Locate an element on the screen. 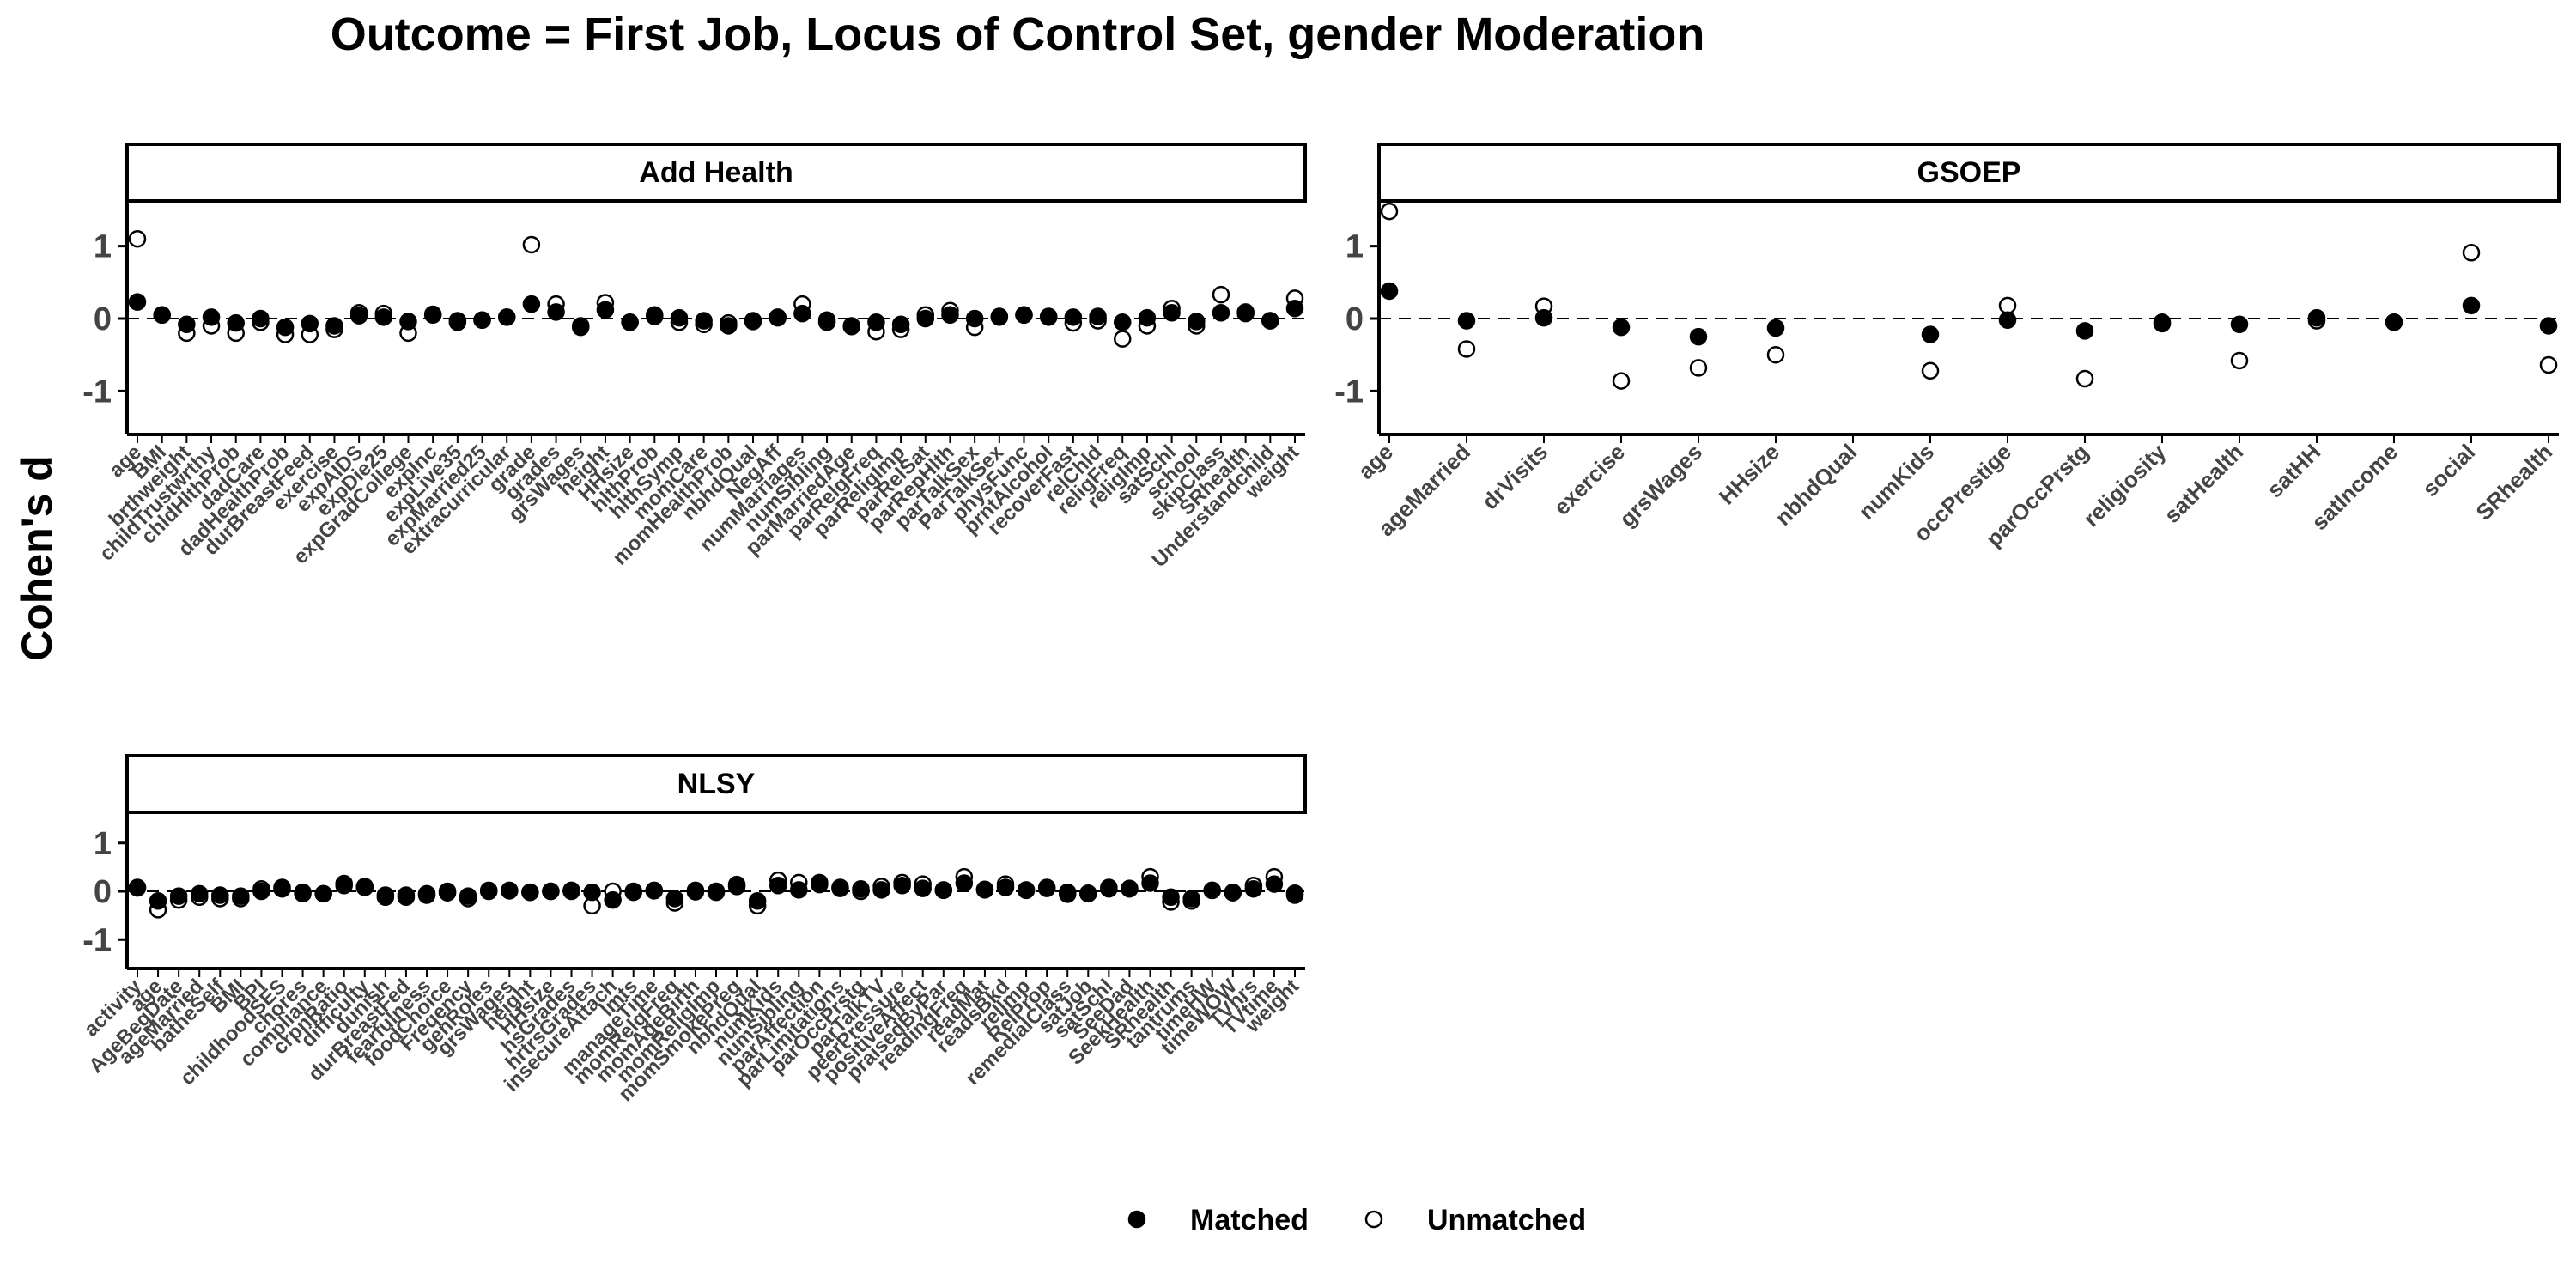 This screenshot has height=1288, width=2576. panel-title: NLSY is located at coordinates (716, 784).